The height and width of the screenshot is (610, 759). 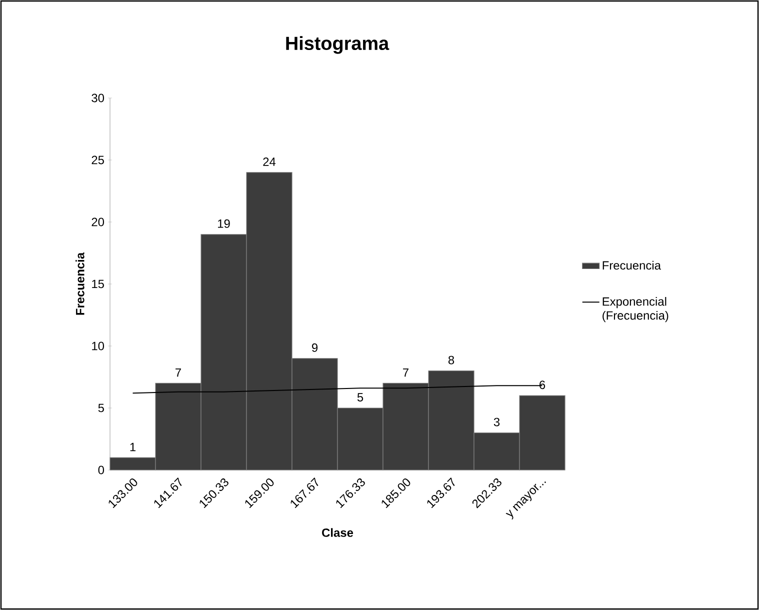 What do you see at coordinates (631, 265) in the screenshot?
I see `legend-label: Frecuencia` at bounding box center [631, 265].